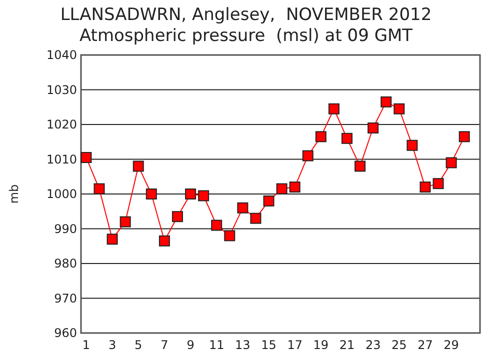 The image size is (492, 363). What do you see at coordinates (164, 345) in the screenshot?
I see `x-tick-label: 7` at bounding box center [164, 345].